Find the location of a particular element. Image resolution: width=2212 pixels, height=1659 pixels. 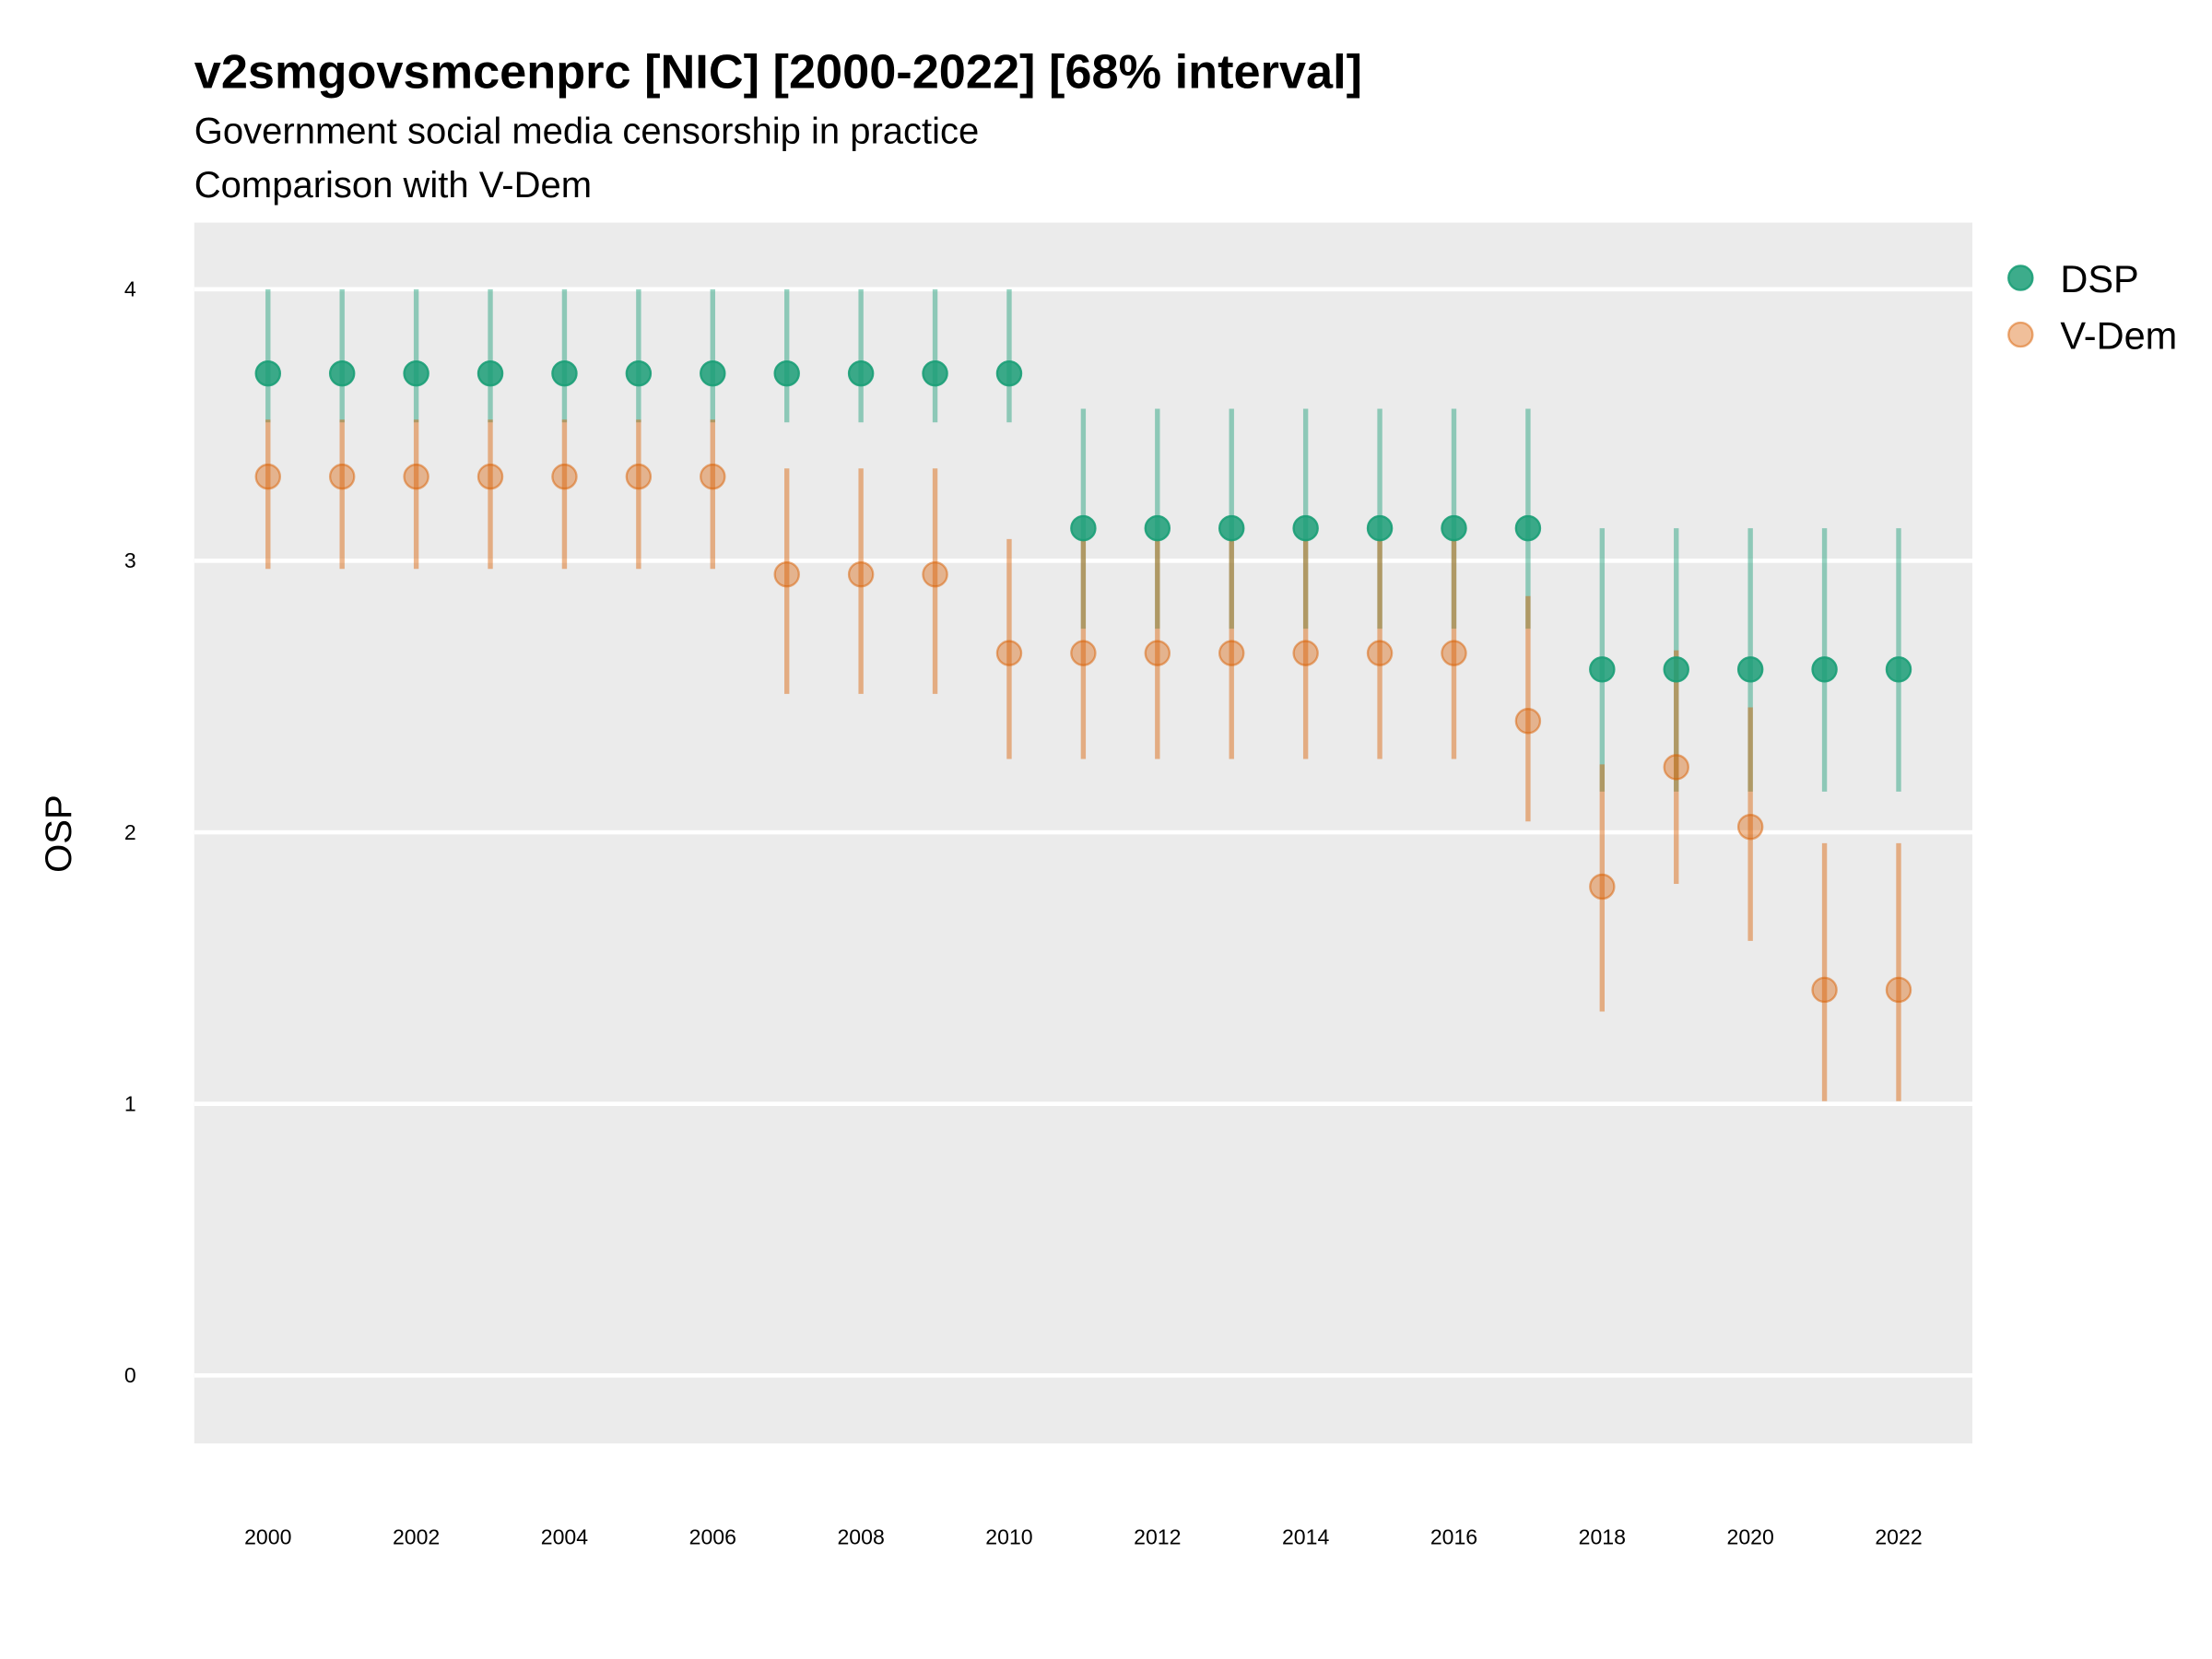

x-tick-label: 2018 is located at coordinates (1602, 1536).